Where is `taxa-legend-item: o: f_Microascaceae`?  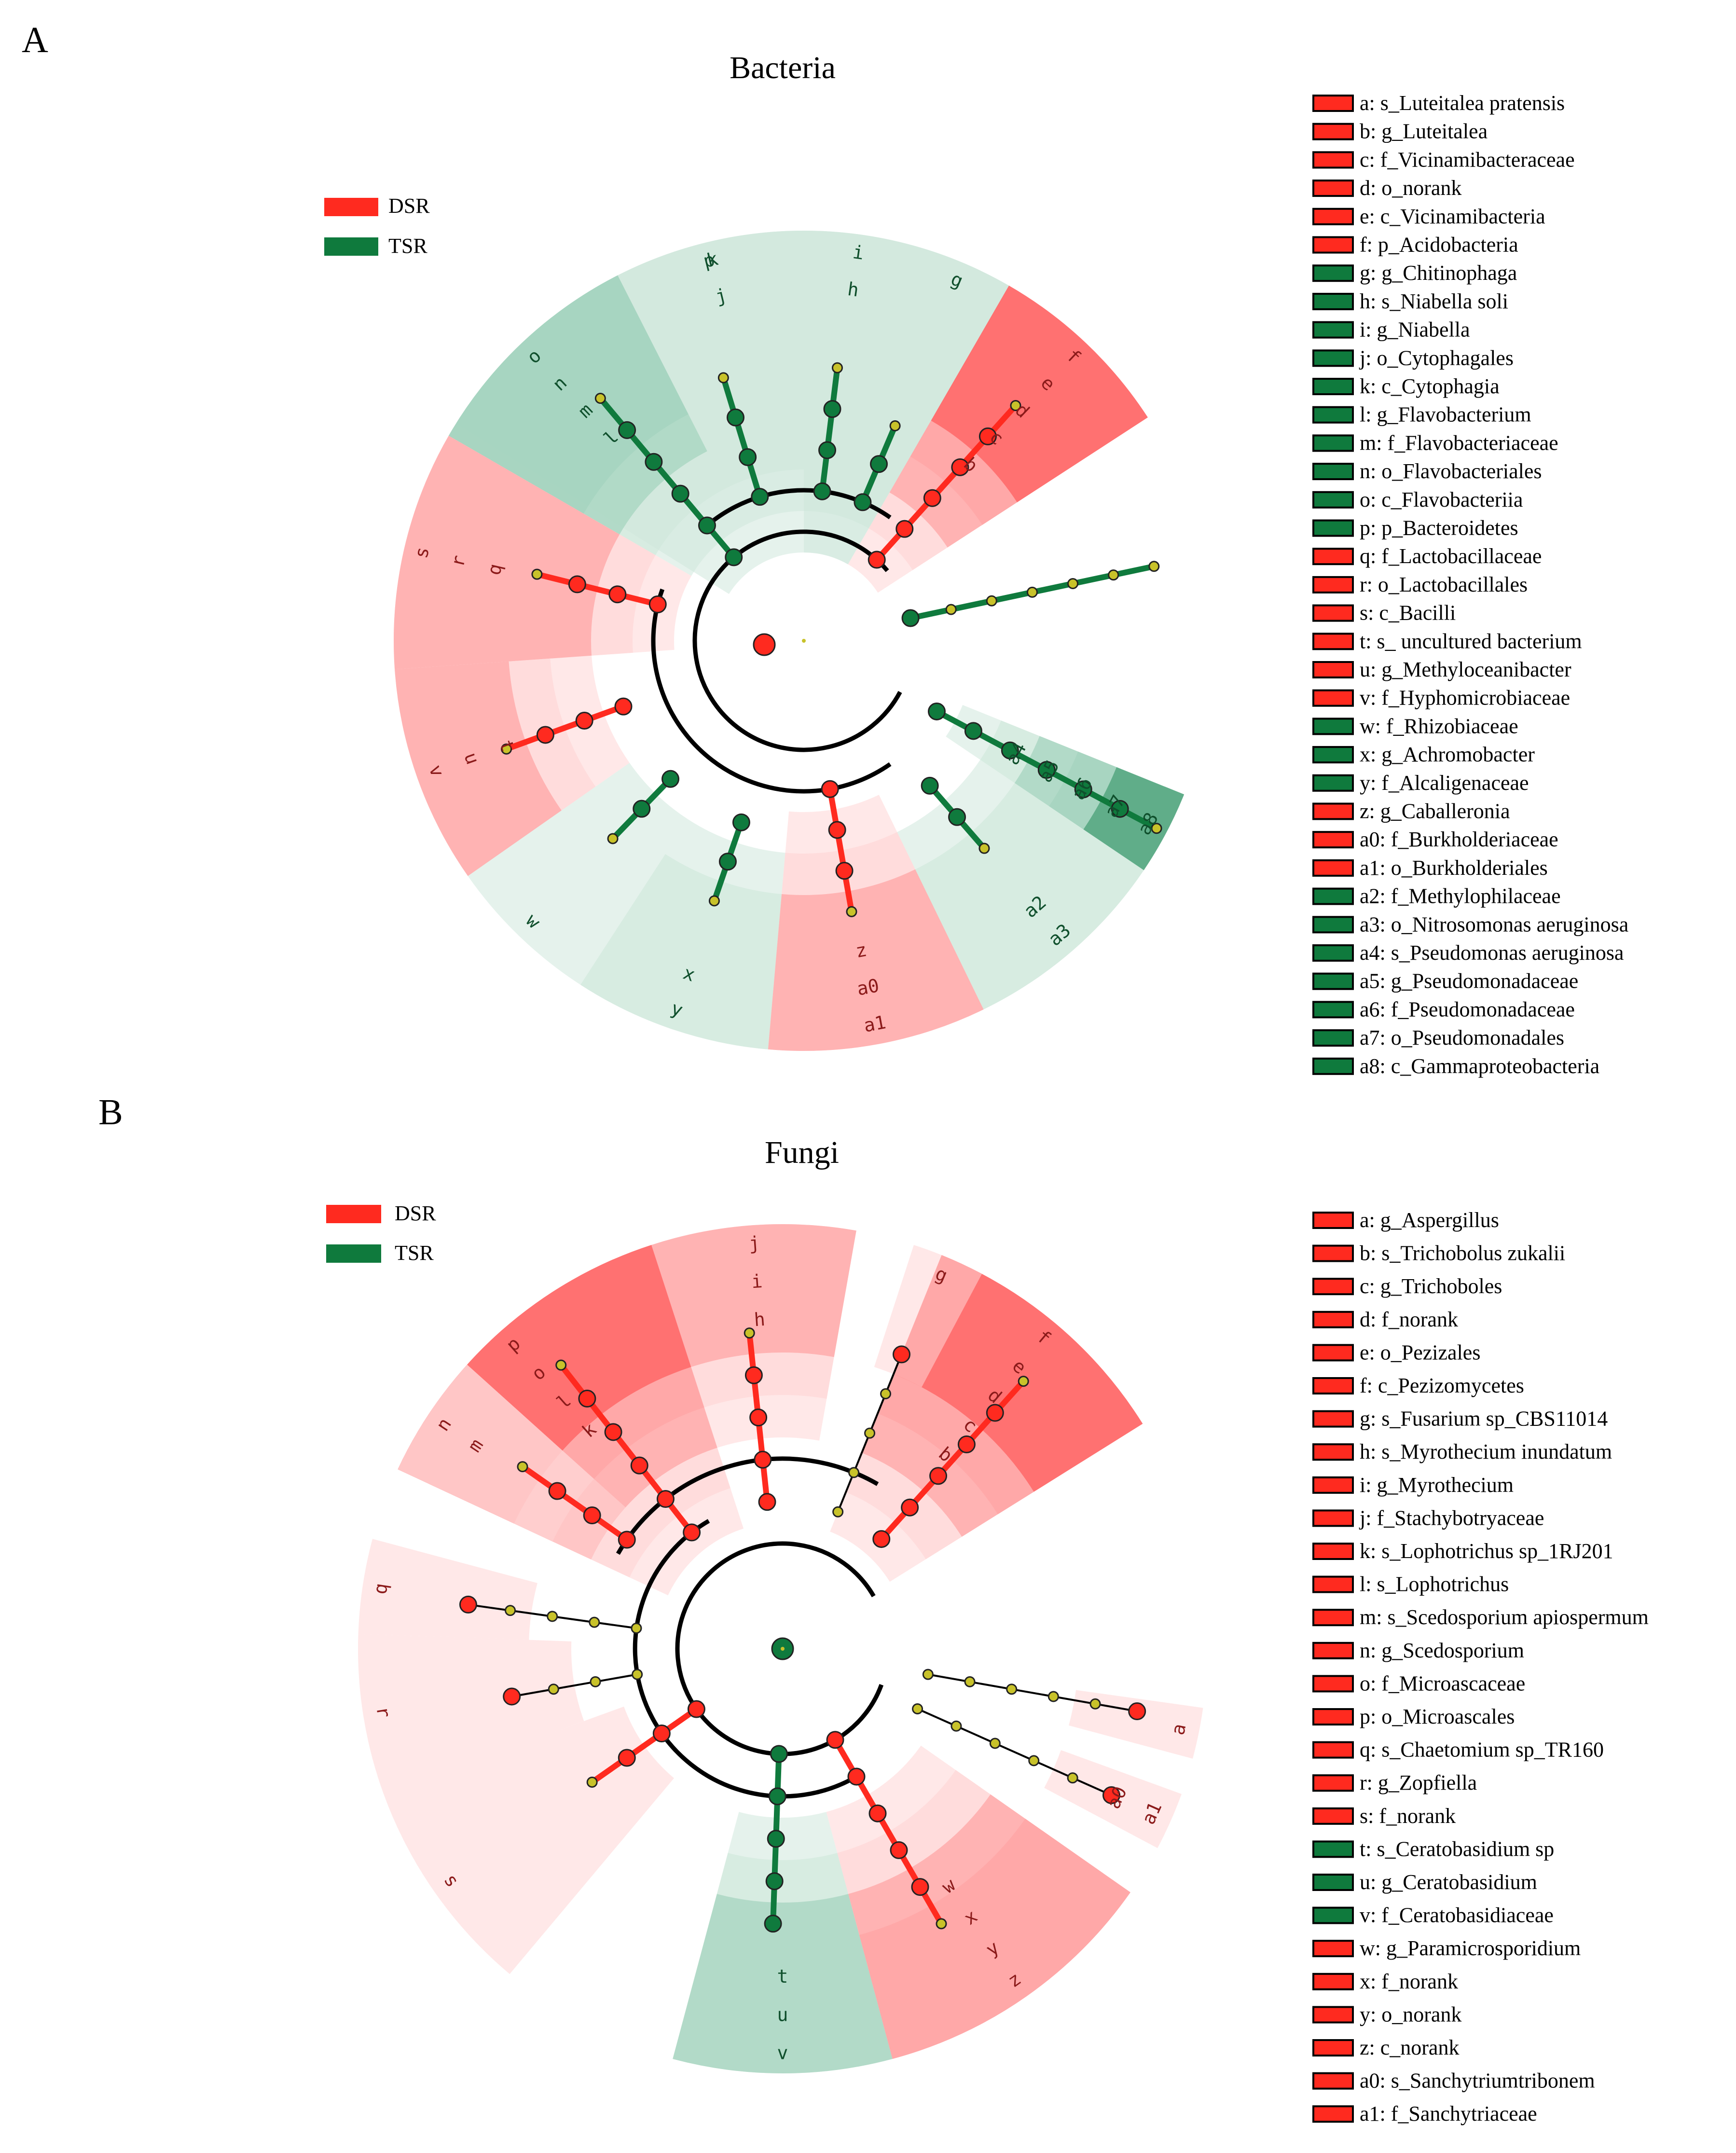 taxa-legend-item: o: f_Microascaceae is located at coordinates (1419, 1683).